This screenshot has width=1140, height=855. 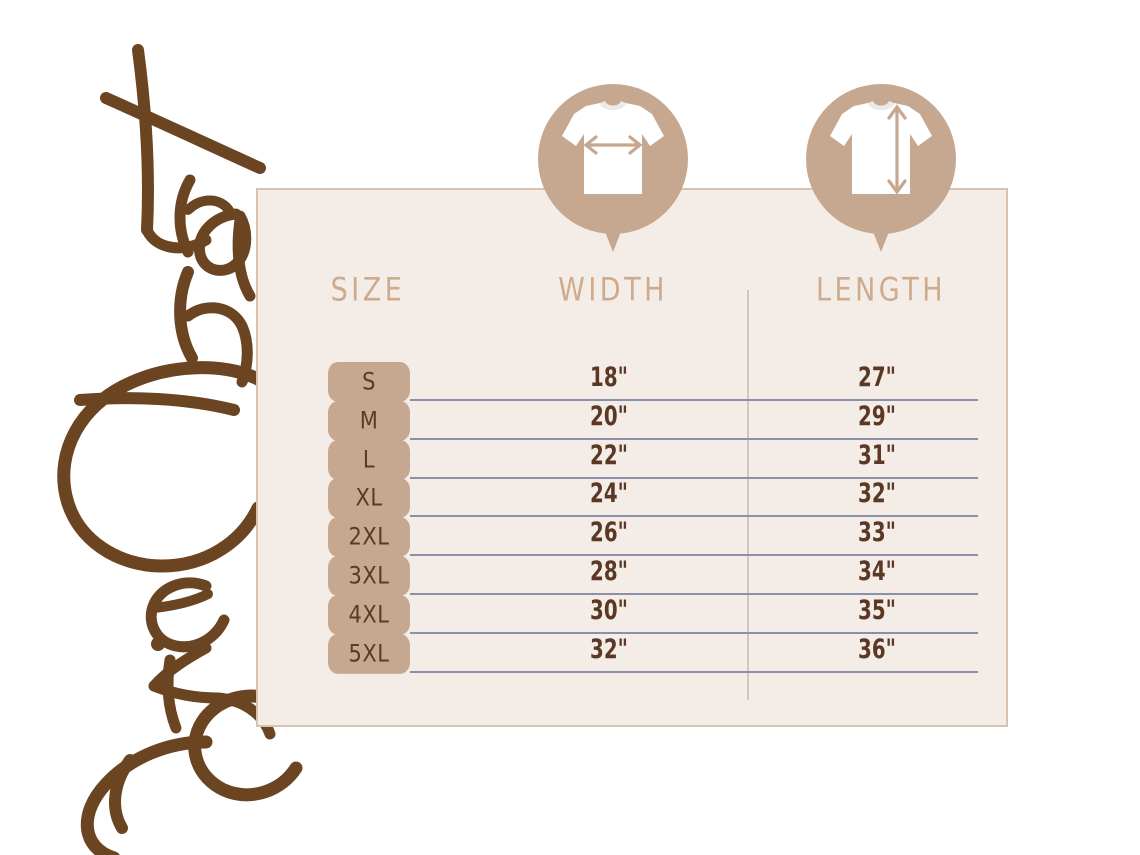 What do you see at coordinates (369, 576) in the screenshot?
I see `size-badge: 3XL` at bounding box center [369, 576].